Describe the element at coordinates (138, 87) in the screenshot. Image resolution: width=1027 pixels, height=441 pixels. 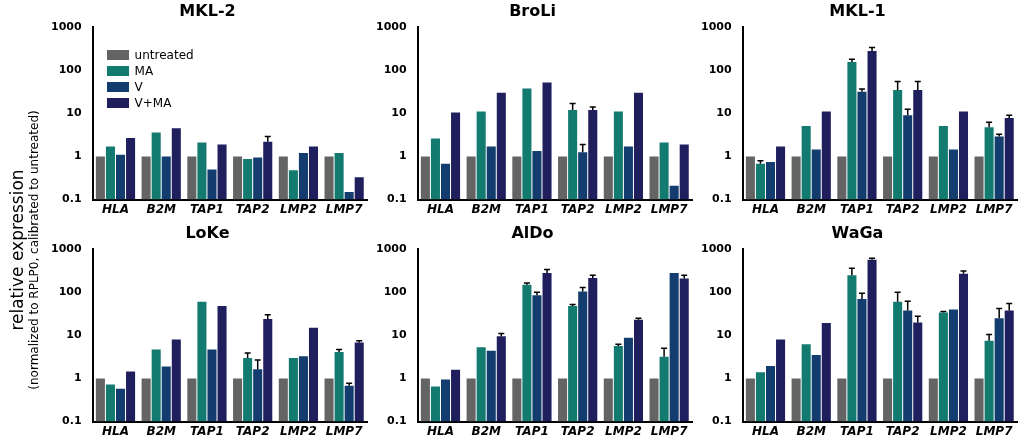
I see `legend-label: V` at that location.